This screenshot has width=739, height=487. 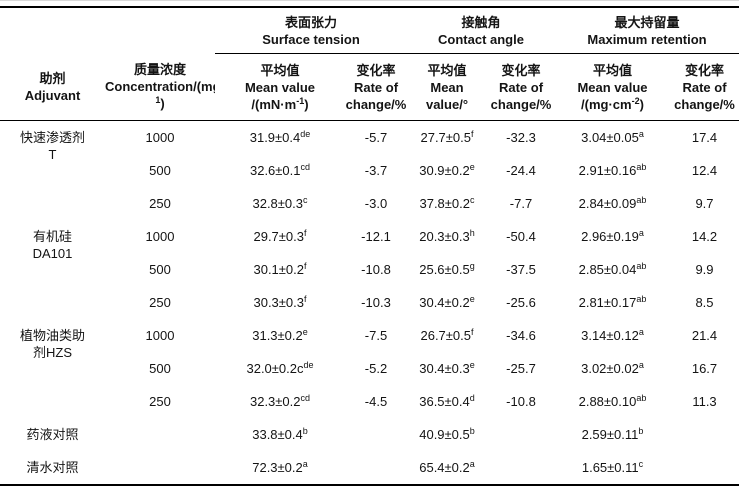 What do you see at coordinates (447, 466) in the screenshot?
I see `ca-mean-cell: 65.4±0.2a` at bounding box center [447, 466].